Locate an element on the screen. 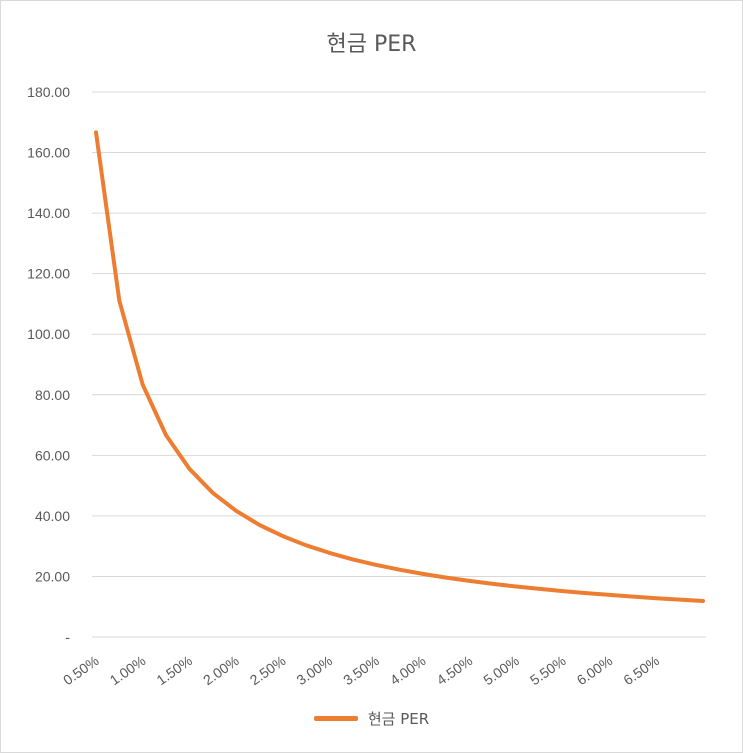 This screenshot has width=743, height=753. x-tick-label: 5.00% is located at coordinates (501, 670).